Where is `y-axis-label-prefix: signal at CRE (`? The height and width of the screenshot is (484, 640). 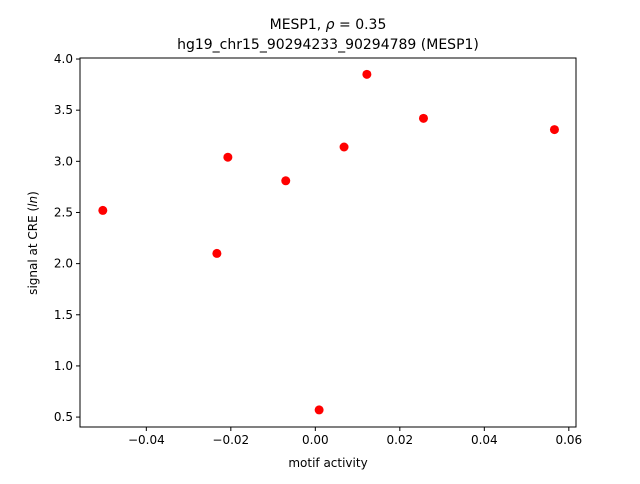
y-axis-label-prefix: signal at CRE ( is located at coordinates (33, 251).